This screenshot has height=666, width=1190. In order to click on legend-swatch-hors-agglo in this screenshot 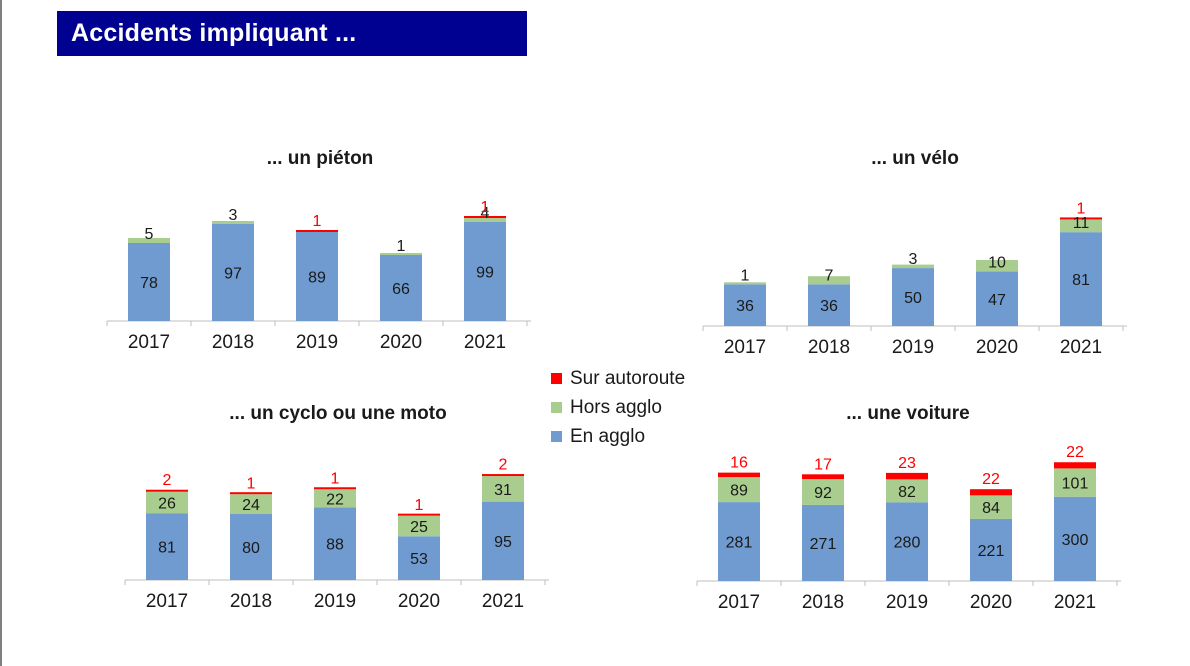, I will do `click(556, 407)`.